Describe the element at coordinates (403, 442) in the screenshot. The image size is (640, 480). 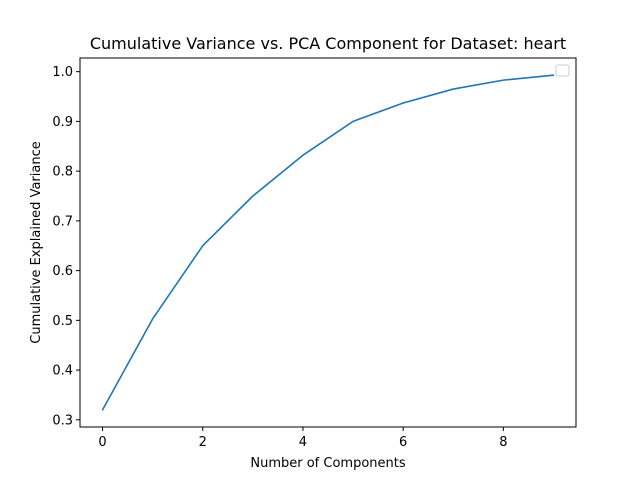
I see `x-tick-label: 6` at that location.